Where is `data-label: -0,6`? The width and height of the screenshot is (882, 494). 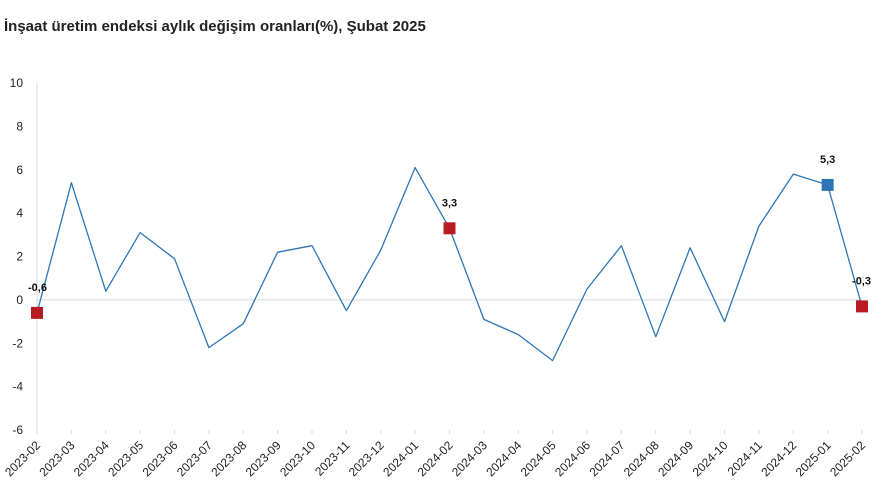 data-label: -0,6 is located at coordinates (37, 288).